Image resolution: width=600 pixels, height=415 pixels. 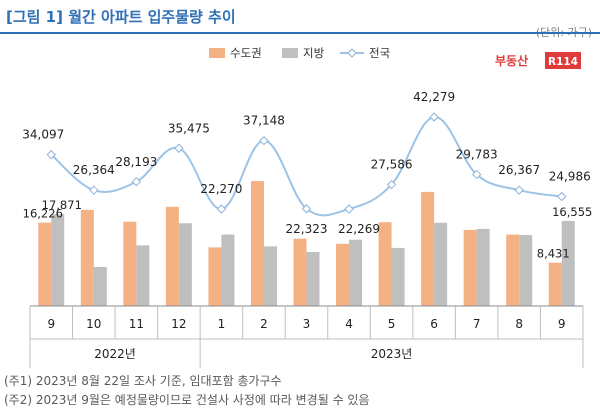 What do you see at coordinates (392, 324) in the screenshot?
I see `x-tick-label: 5` at bounding box center [392, 324].